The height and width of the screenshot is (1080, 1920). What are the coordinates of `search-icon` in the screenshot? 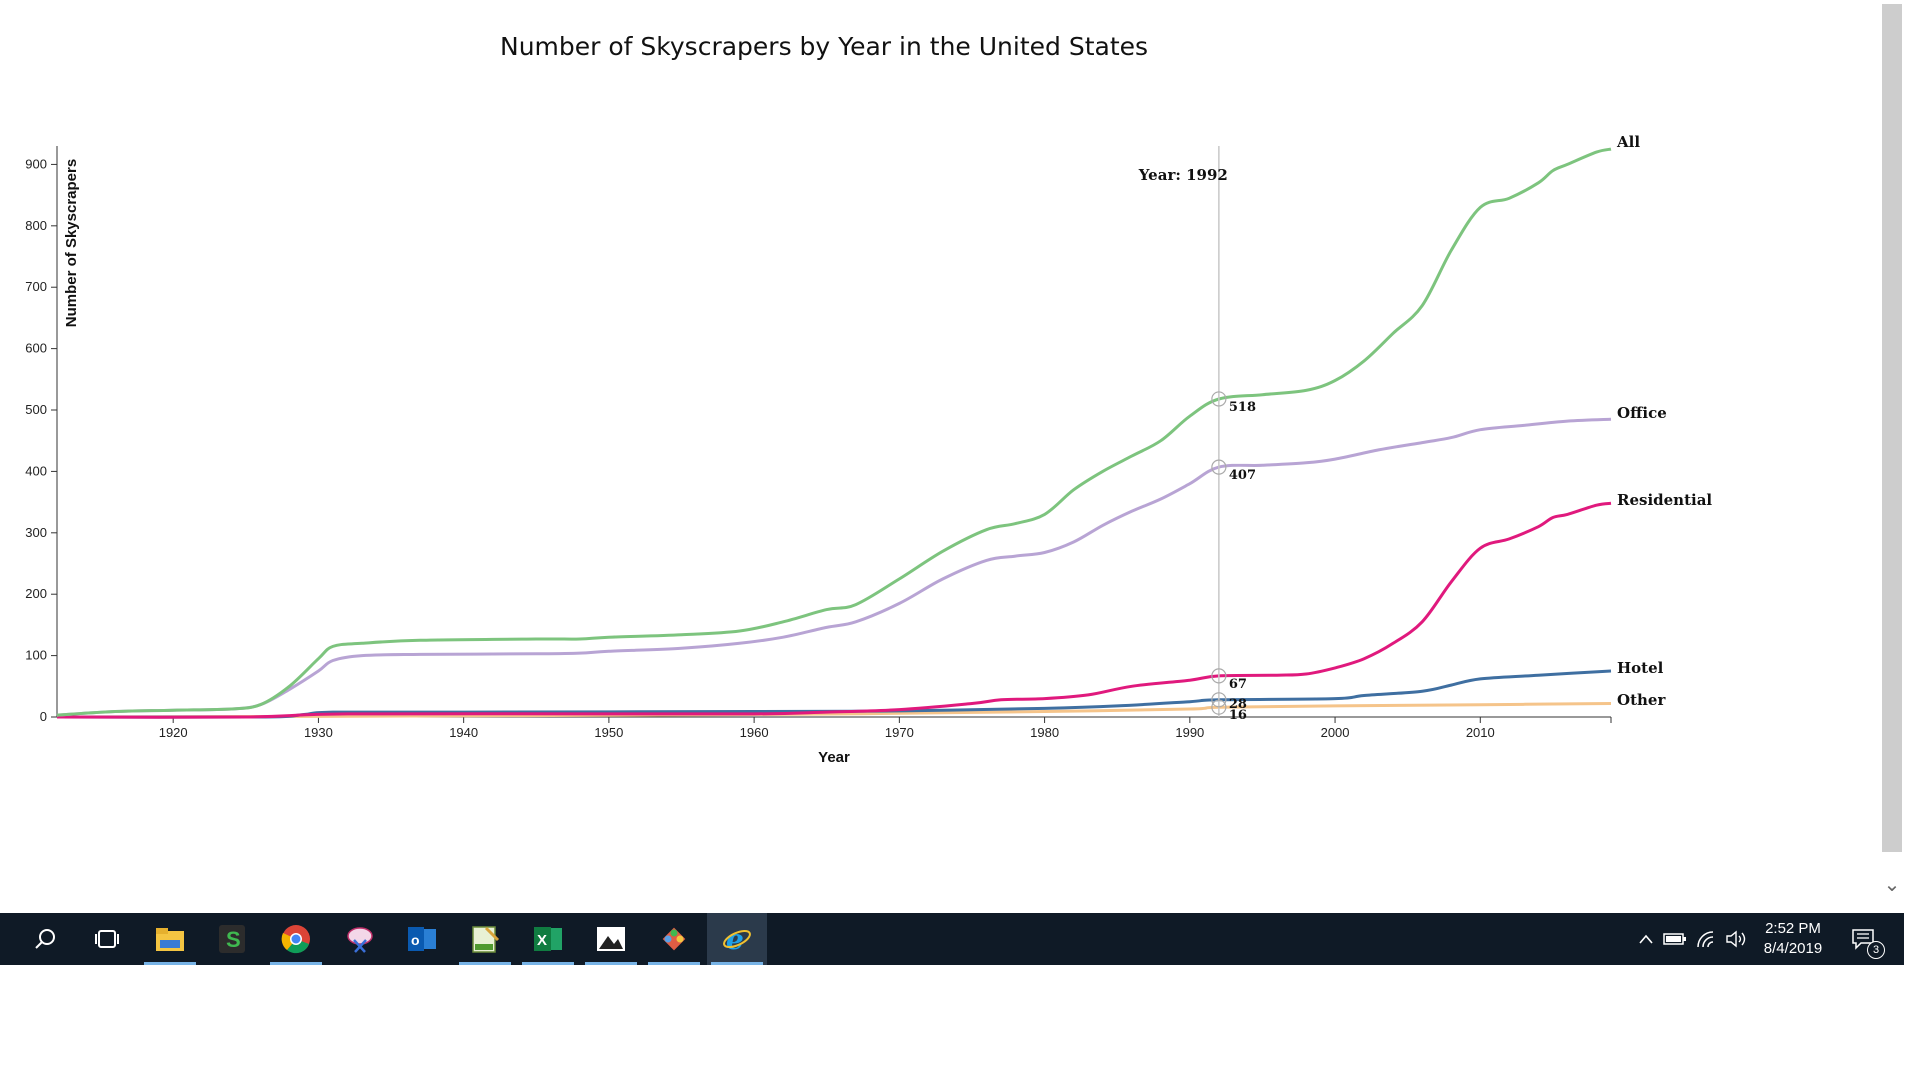 It's located at (45, 939).